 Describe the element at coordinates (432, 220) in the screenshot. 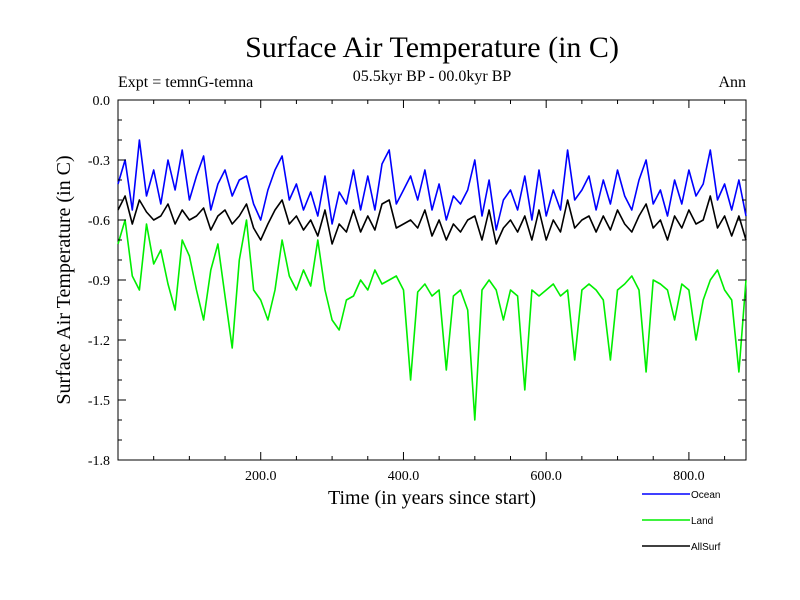

I see `series-allsurf` at that location.